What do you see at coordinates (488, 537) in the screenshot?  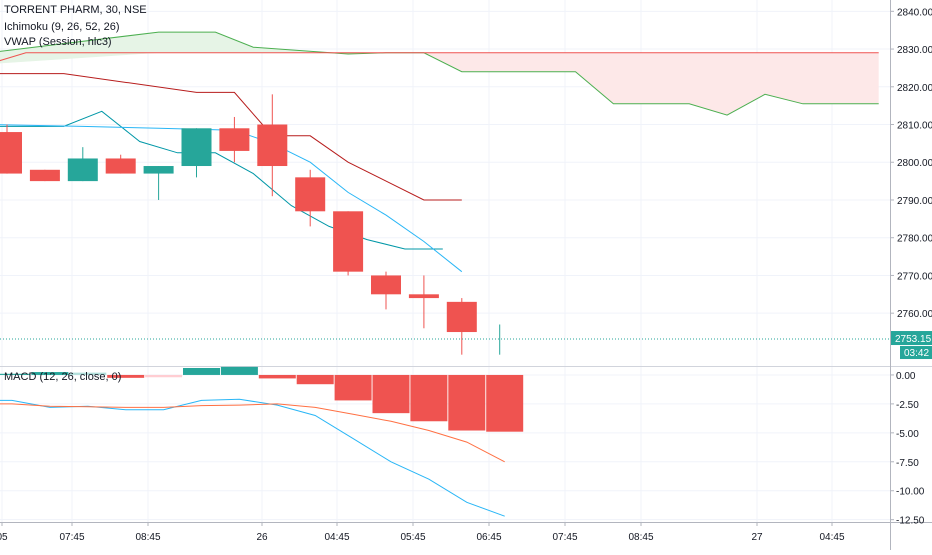 I see `time-tick-label: 06:45` at bounding box center [488, 537].